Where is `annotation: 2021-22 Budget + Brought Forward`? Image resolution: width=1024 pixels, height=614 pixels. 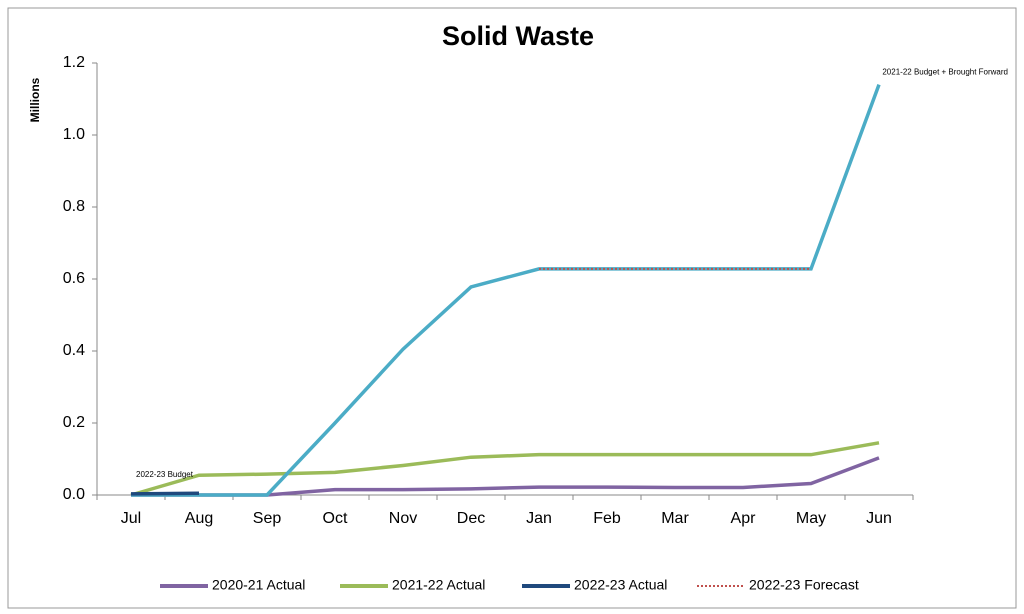 annotation: 2021-22 Budget + Brought Forward is located at coordinates (945, 72).